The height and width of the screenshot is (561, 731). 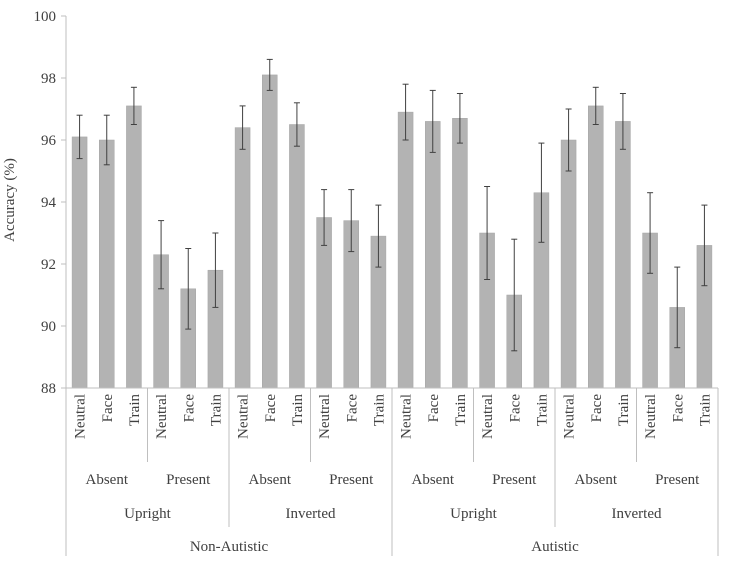 I want to click on y-axis: 88 90 92 94 96 98 100, so click(x=50, y=203).